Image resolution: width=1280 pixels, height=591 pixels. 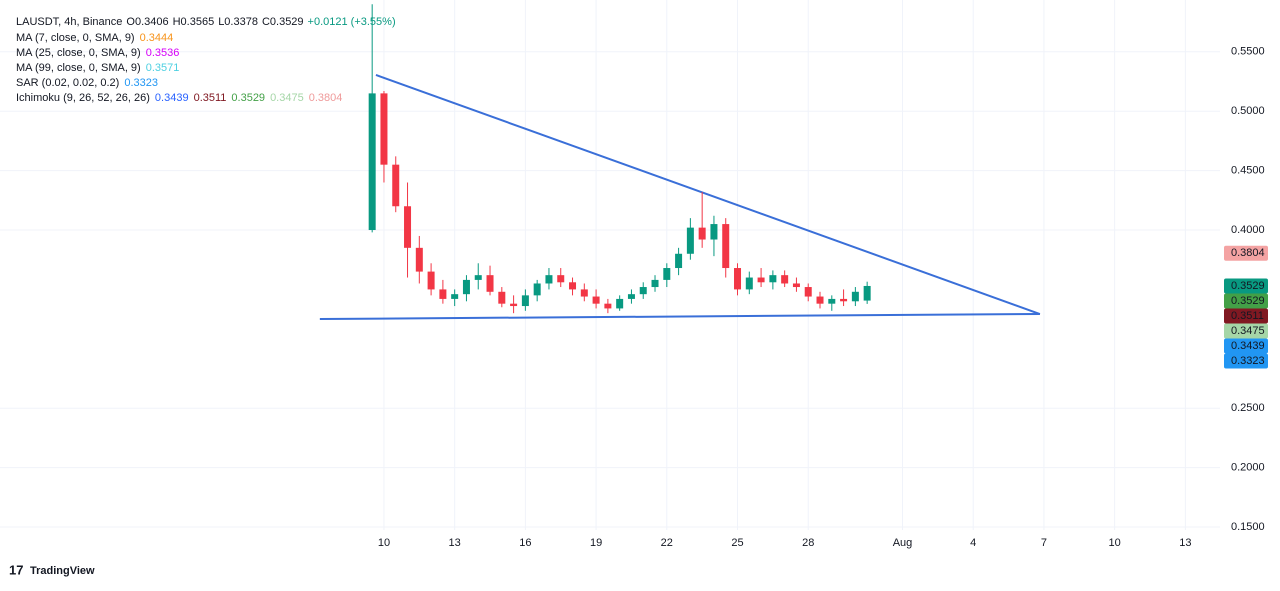 What do you see at coordinates (69, 22) in the screenshot?
I see `symbol: LAUSDT, 4h, Binance` at bounding box center [69, 22].